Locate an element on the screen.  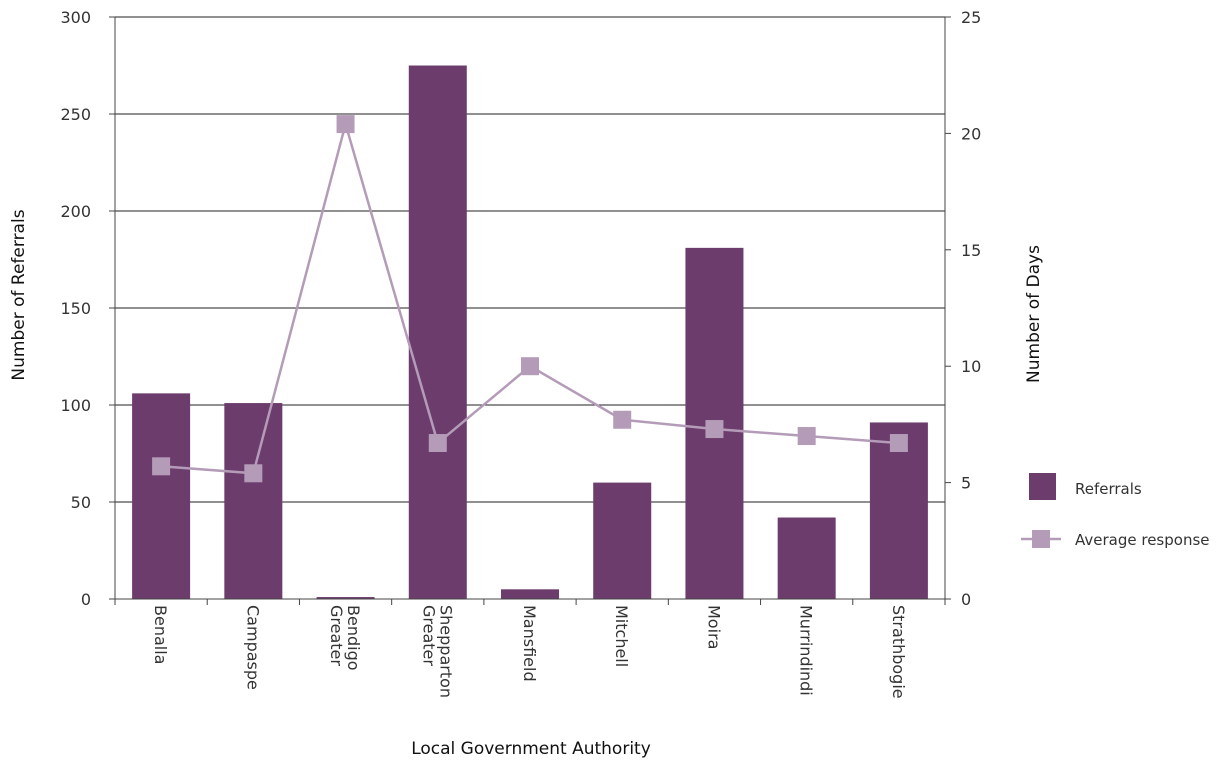
y-tick-label: 50 is located at coordinates (81, 502).